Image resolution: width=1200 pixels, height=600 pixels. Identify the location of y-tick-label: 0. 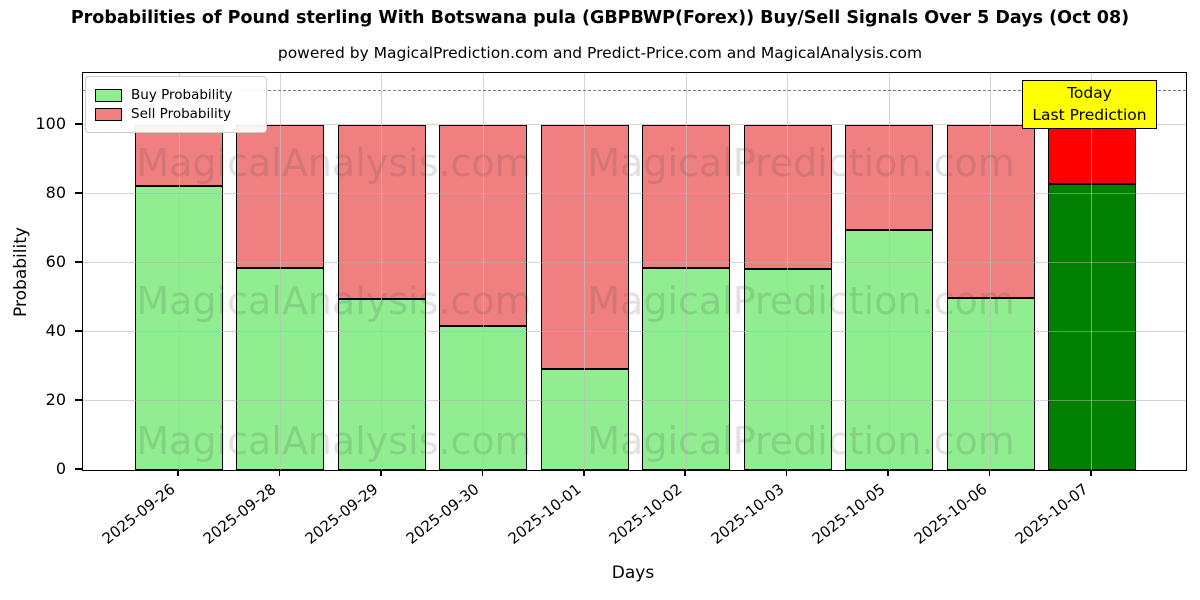
(60, 468).